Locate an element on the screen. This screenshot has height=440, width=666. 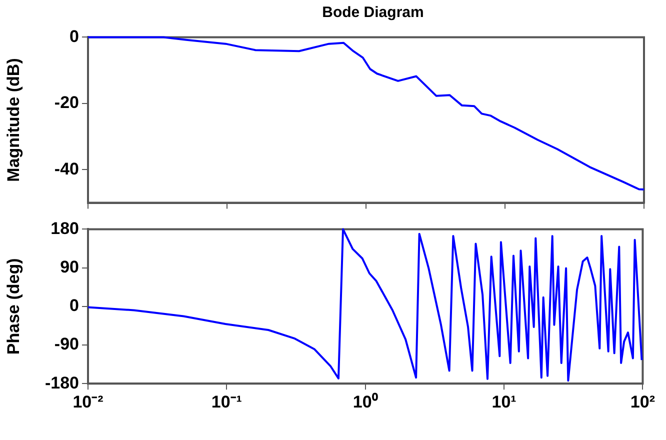
y-tick-label: 90 is located at coordinates (69, 266).